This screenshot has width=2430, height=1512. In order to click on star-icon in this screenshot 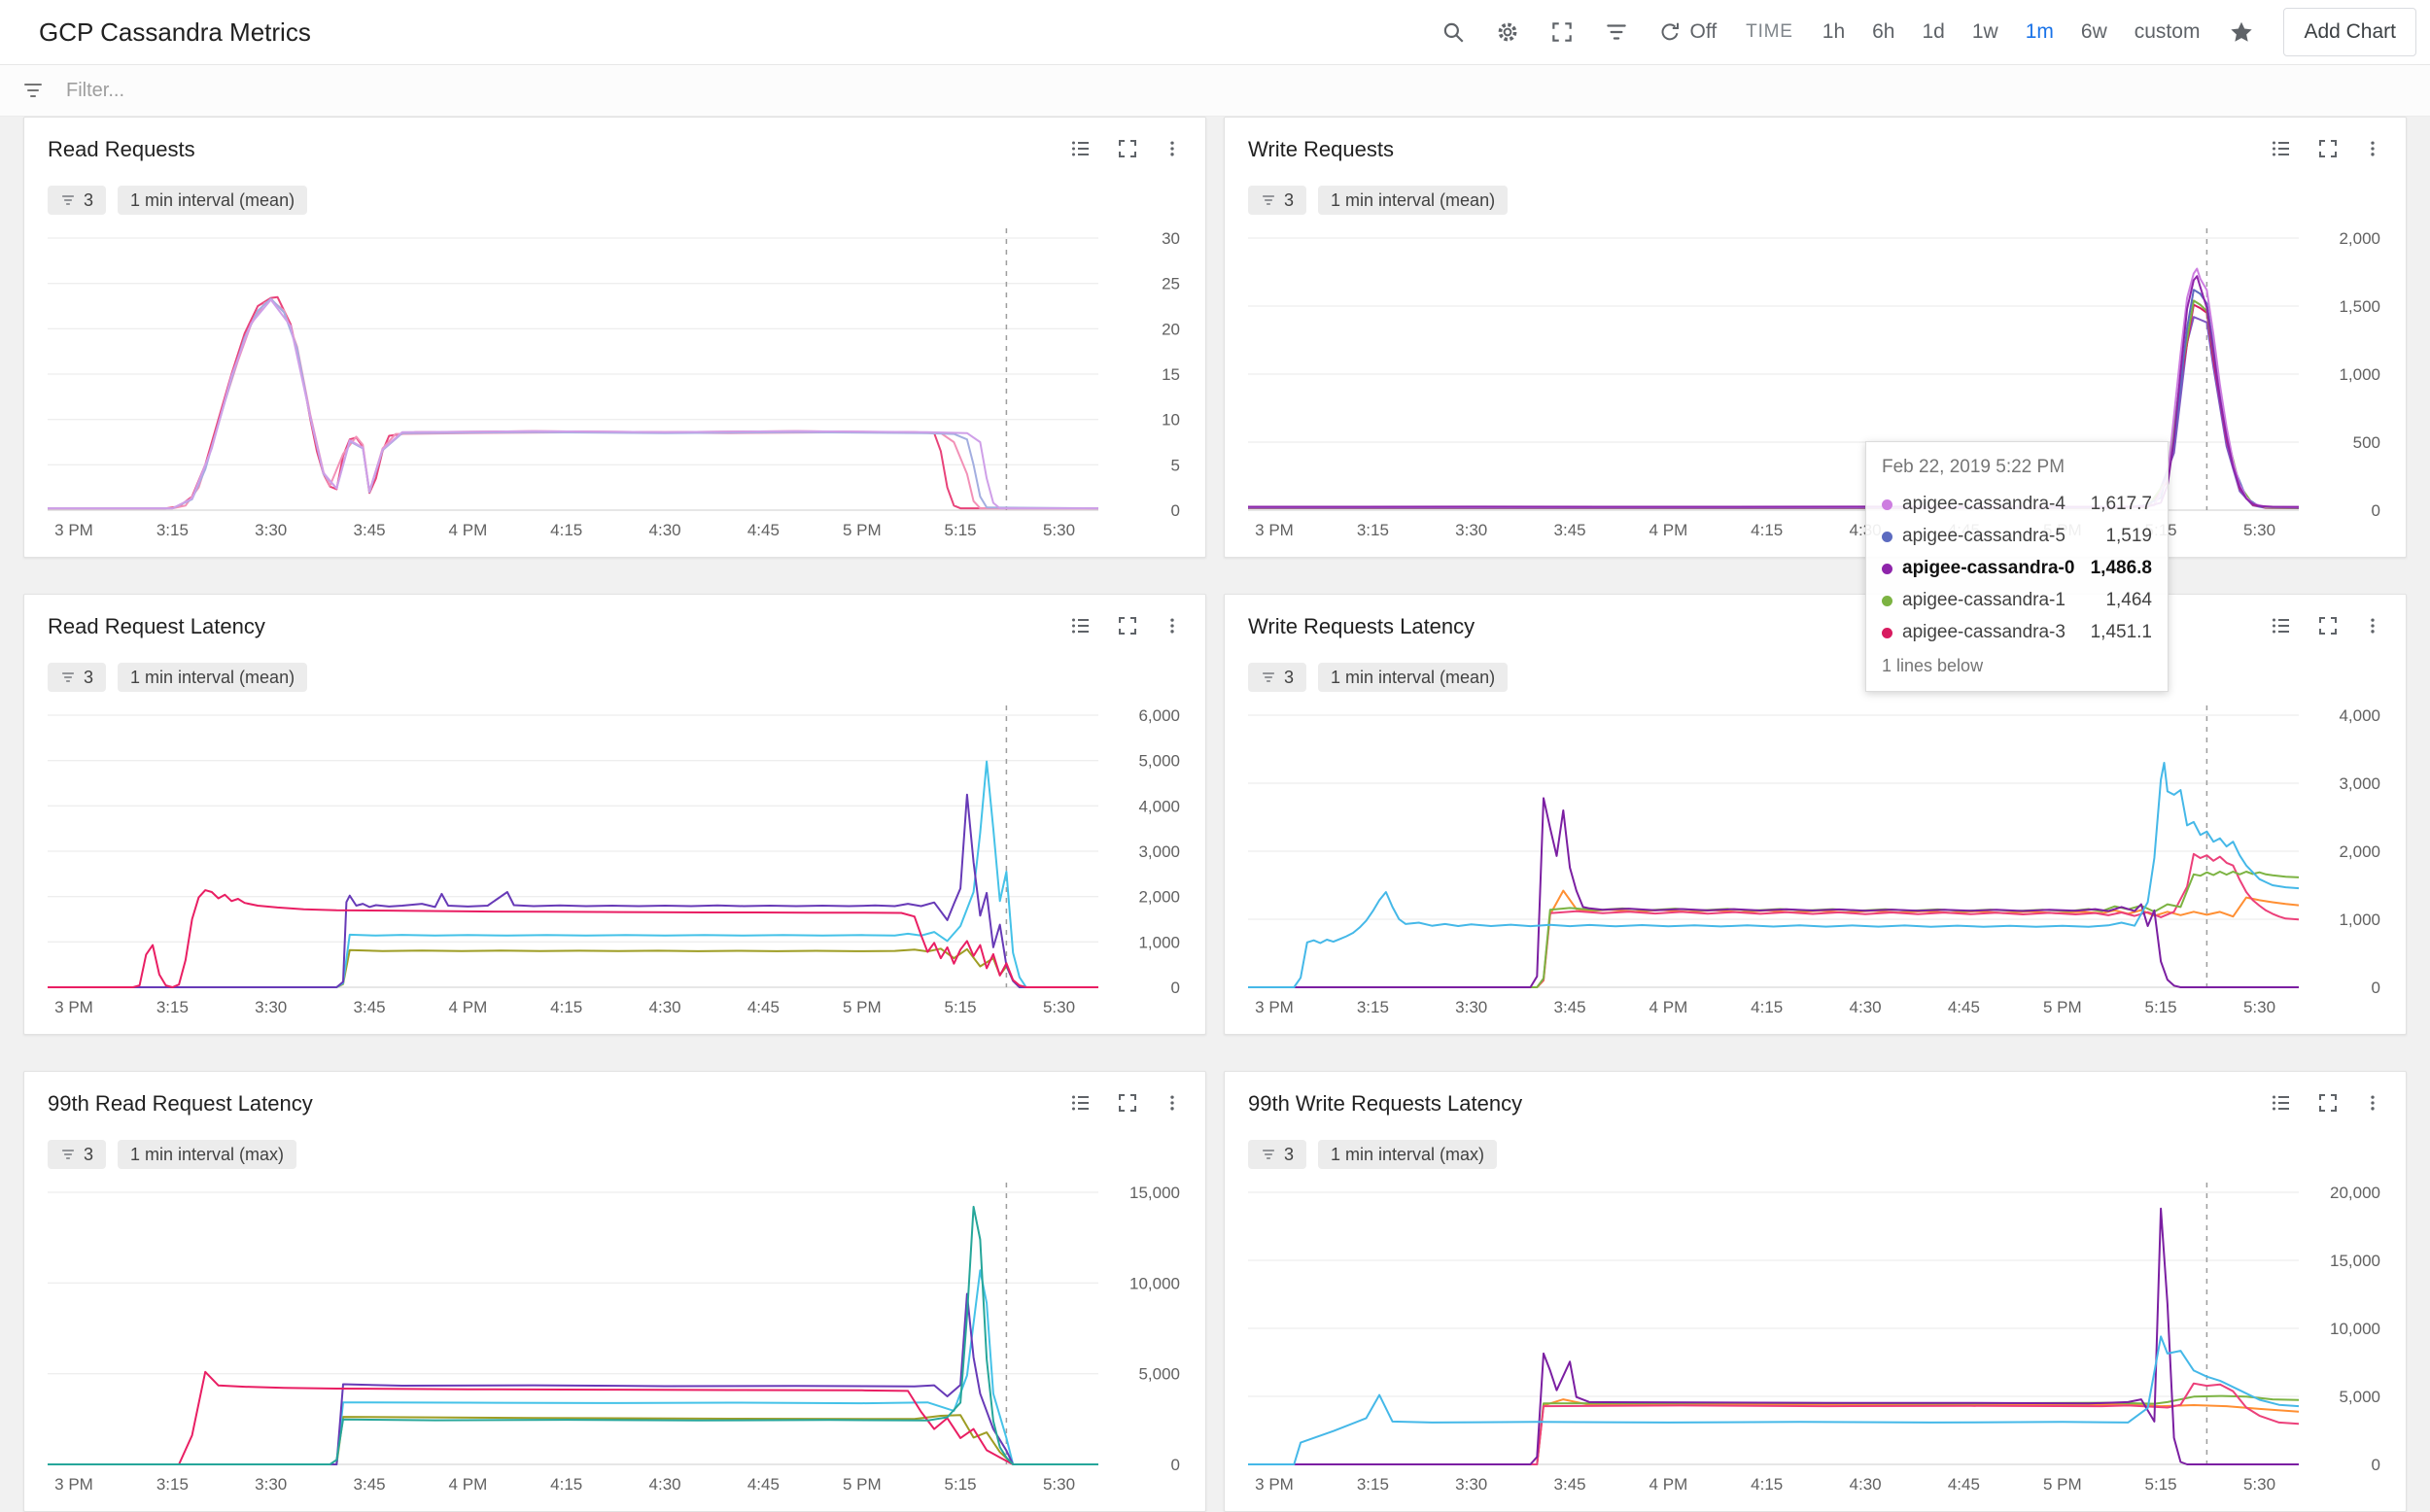, I will do `click(2241, 32)`.